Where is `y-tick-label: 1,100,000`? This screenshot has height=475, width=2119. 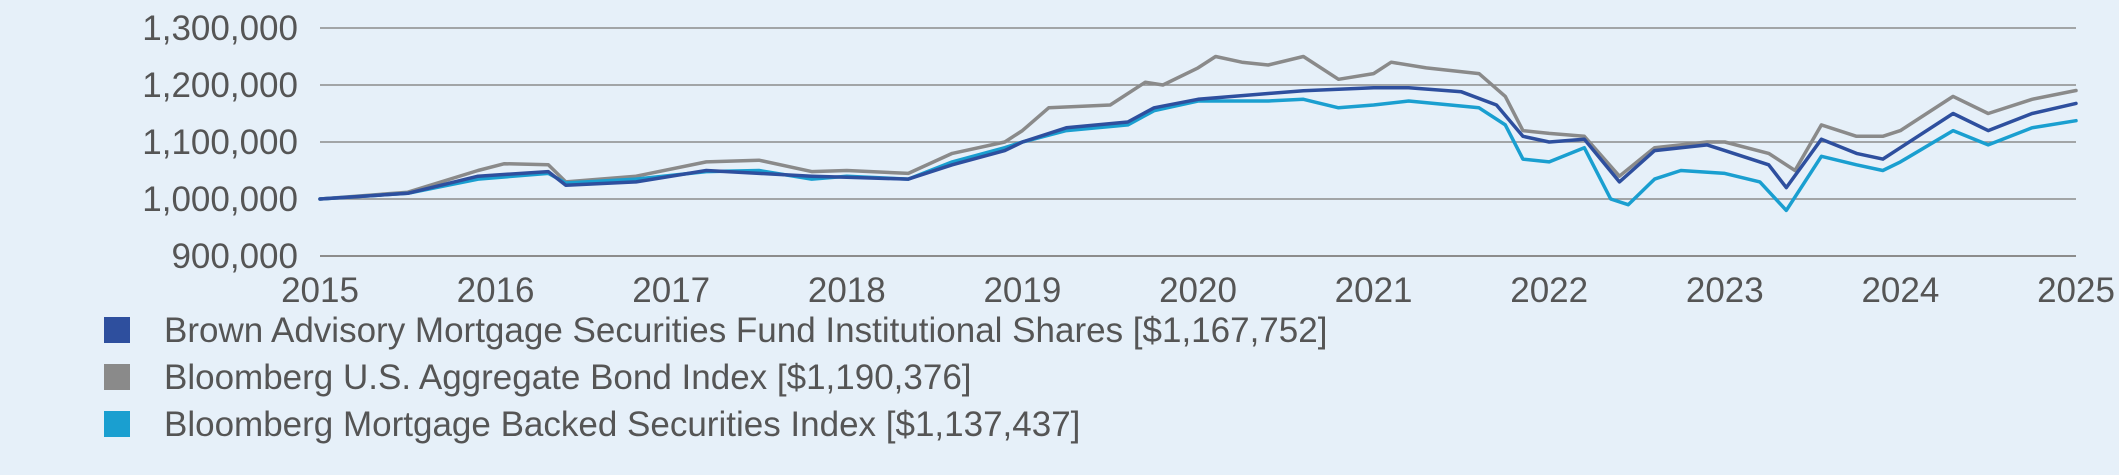 y-tick-label: 1,100,000 is located at coordinates (220, 142).